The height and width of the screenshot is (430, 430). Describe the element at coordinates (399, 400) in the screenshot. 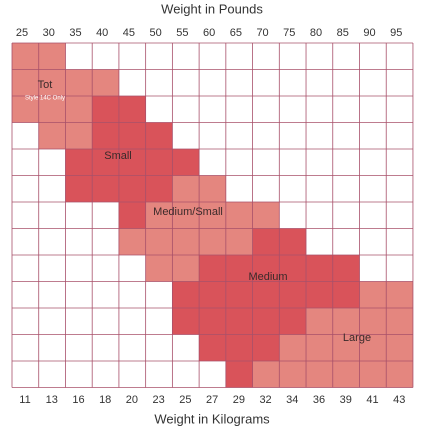

I see `bottom-axis-label: 43` at that location.